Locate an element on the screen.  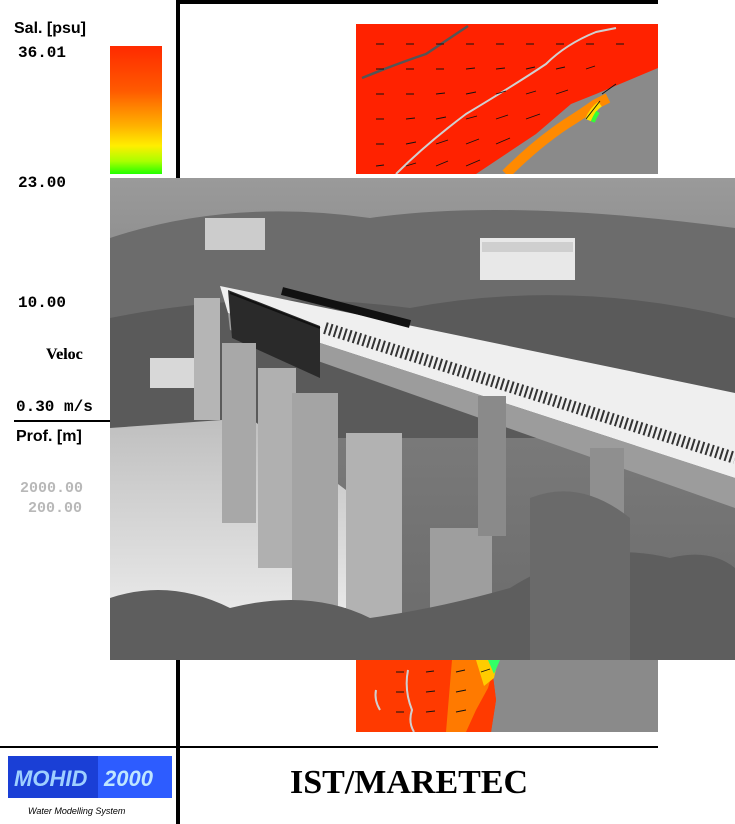
depth-min-value: 200.00 is located at coordinates (55, 508).